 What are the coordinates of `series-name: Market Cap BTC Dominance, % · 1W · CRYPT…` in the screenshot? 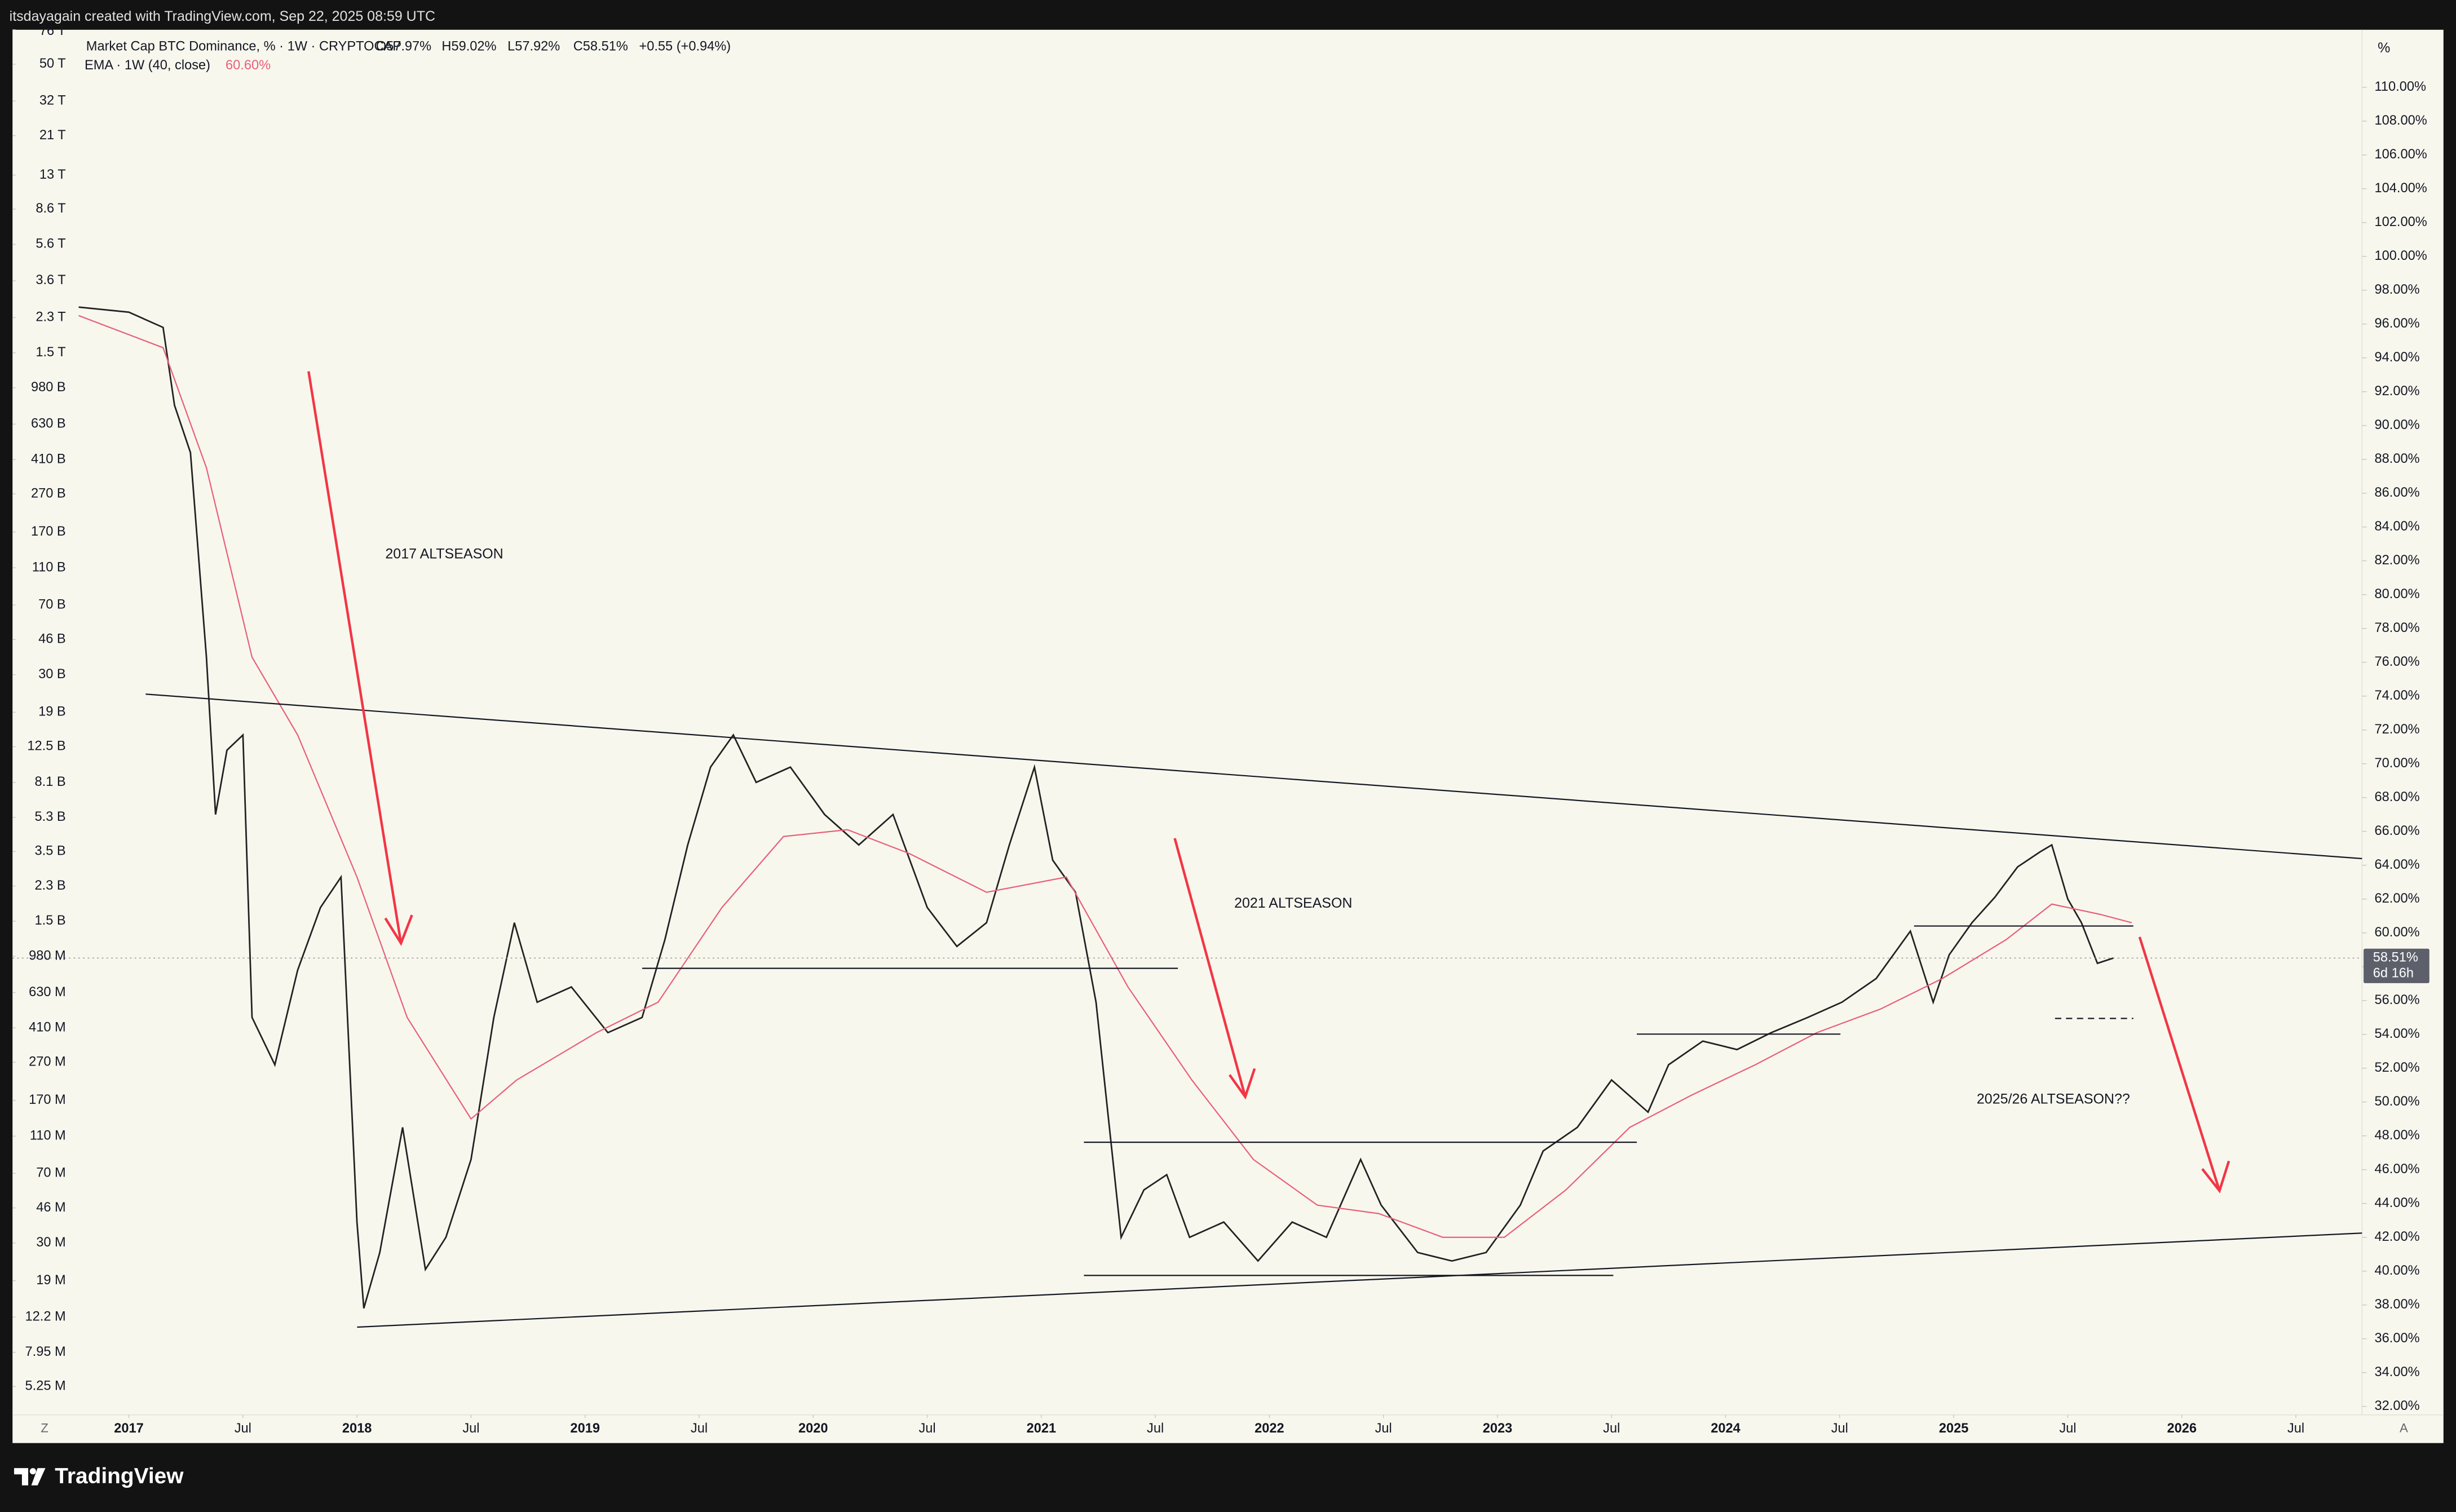 It's located at (243, 46).